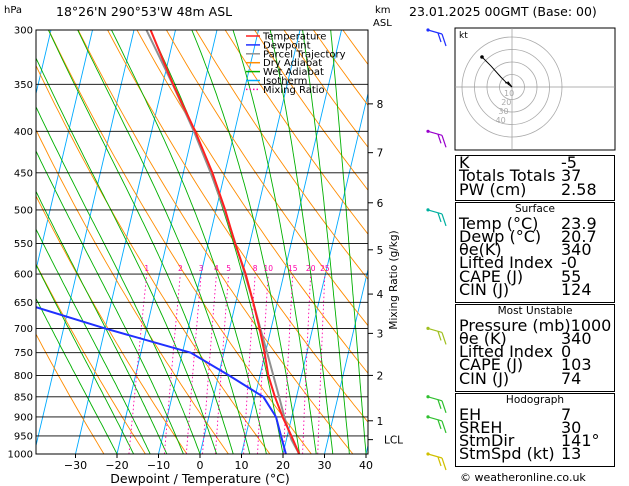 The height and width of the screenshot is (486, 629). I want to click on mixing-ratio-axis-label: Mixing Ratio (g/kg), so click(394, 279).